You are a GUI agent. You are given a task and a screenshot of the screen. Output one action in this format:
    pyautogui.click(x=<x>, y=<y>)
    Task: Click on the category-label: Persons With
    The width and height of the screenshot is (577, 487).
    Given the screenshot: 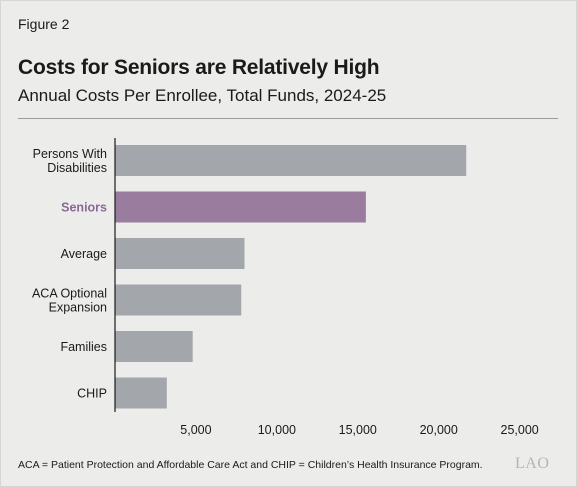 What is the action you would take?
    pyautogui.click(x=70, y=154)
    